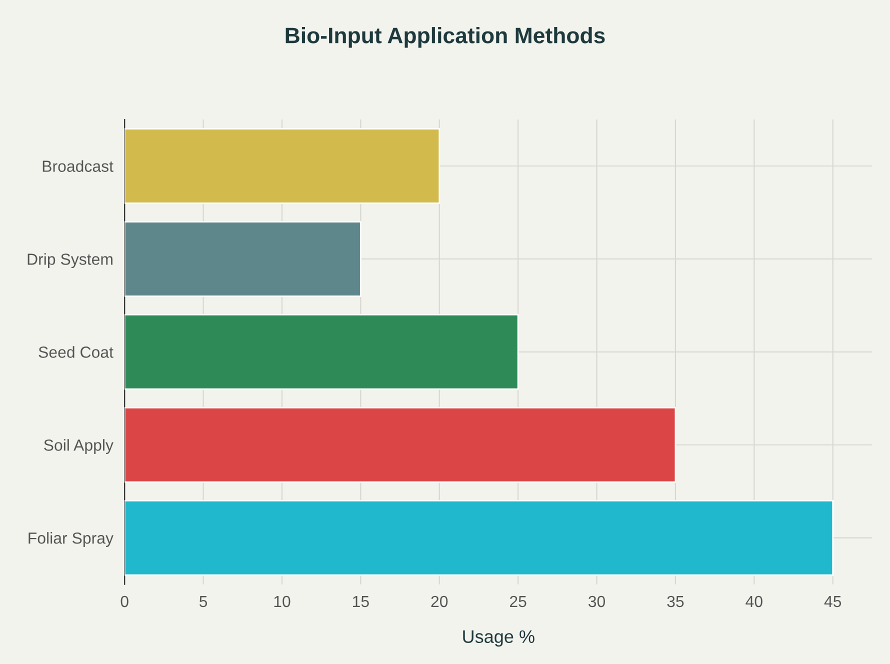 This screenshot has height=664, width=890. I want to click on y-tick-label: Drip System, so click(70, 260).